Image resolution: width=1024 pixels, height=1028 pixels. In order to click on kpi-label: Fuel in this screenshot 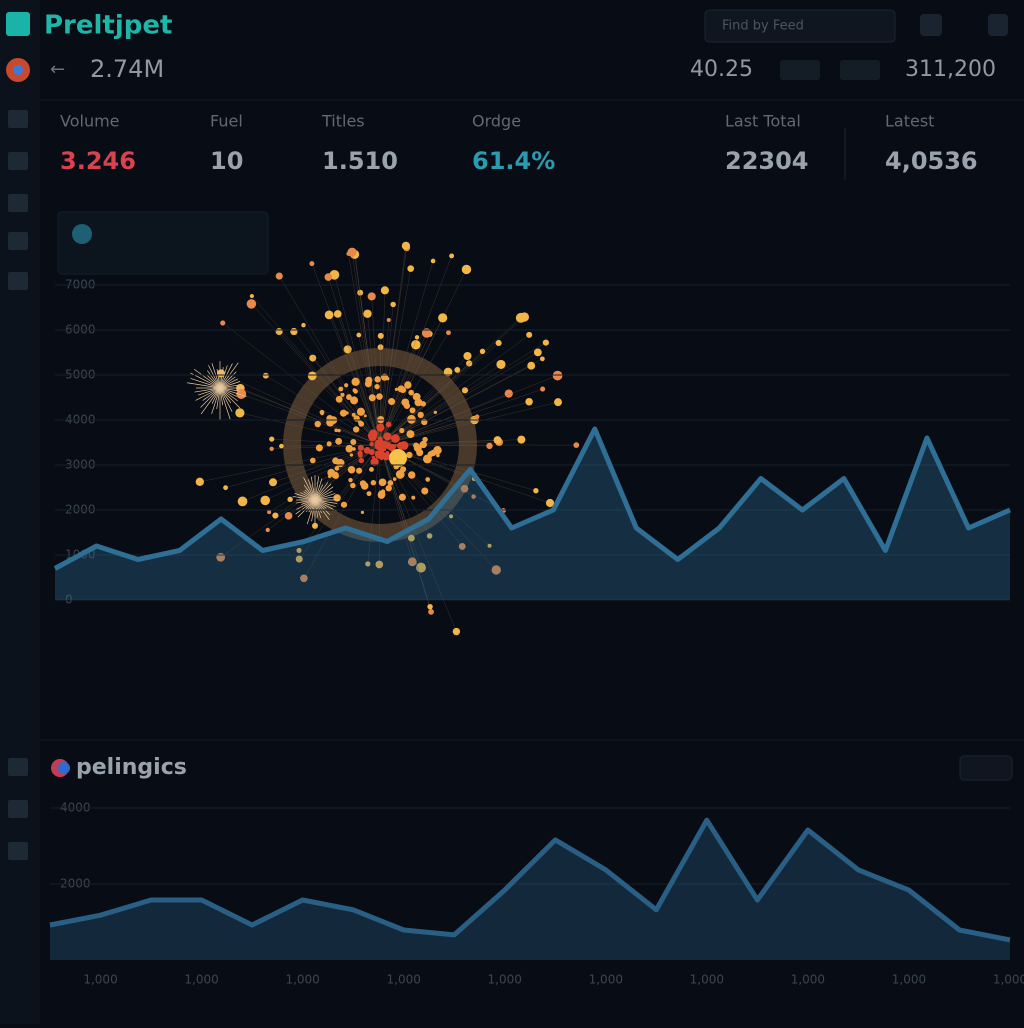, I will do `click(226, 121)`.